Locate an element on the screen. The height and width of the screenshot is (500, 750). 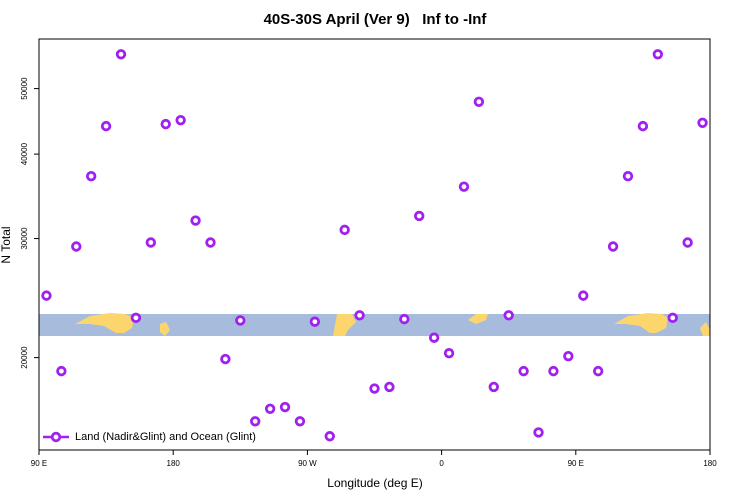
map-strip is located at coordinates (374, 324).